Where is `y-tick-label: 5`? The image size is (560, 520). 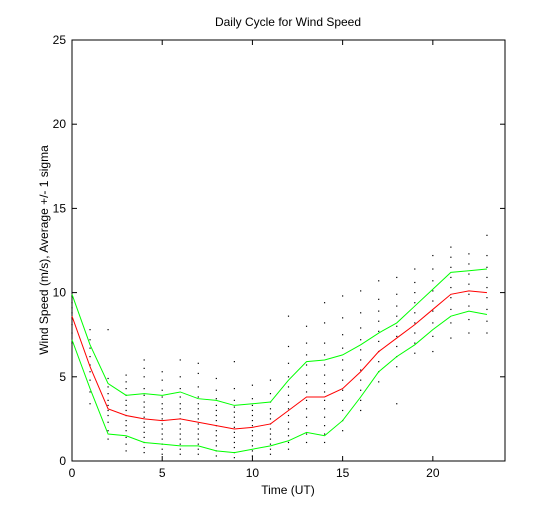
y-tick-label: 5 is located at coordinates (62, 377).